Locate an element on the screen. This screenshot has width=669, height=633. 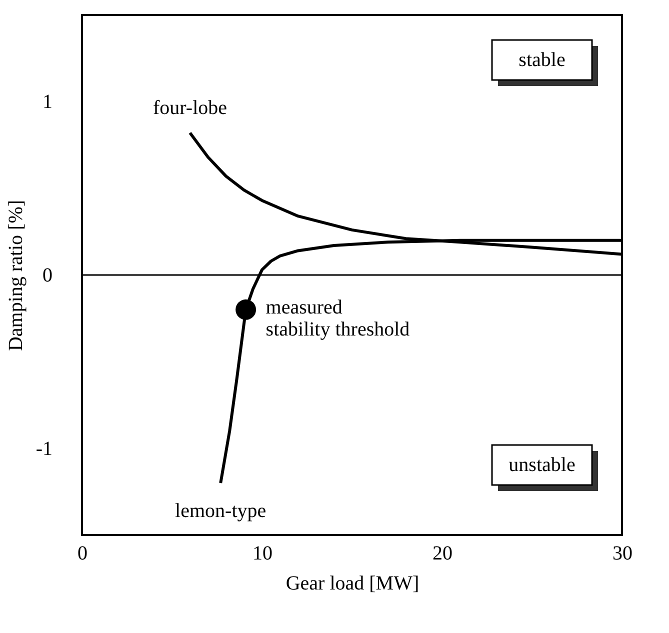
x-tick-label: 10 is located at coordinates (262, 553).